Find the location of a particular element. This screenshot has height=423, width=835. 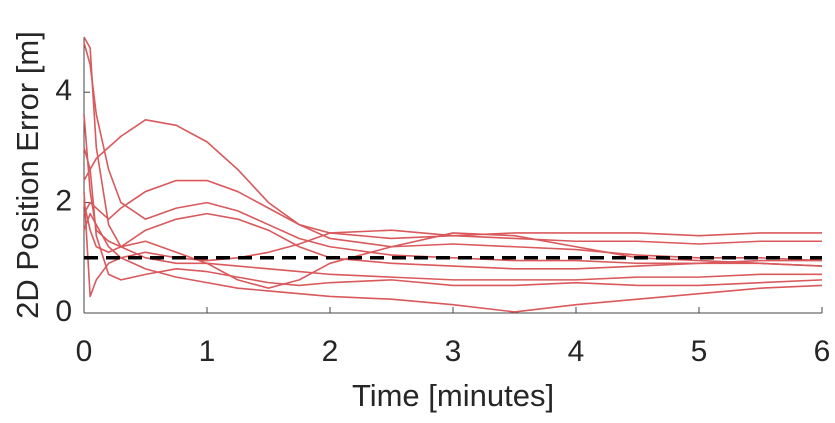

x-tick-label: 5 is located at coordinates (699, 351).